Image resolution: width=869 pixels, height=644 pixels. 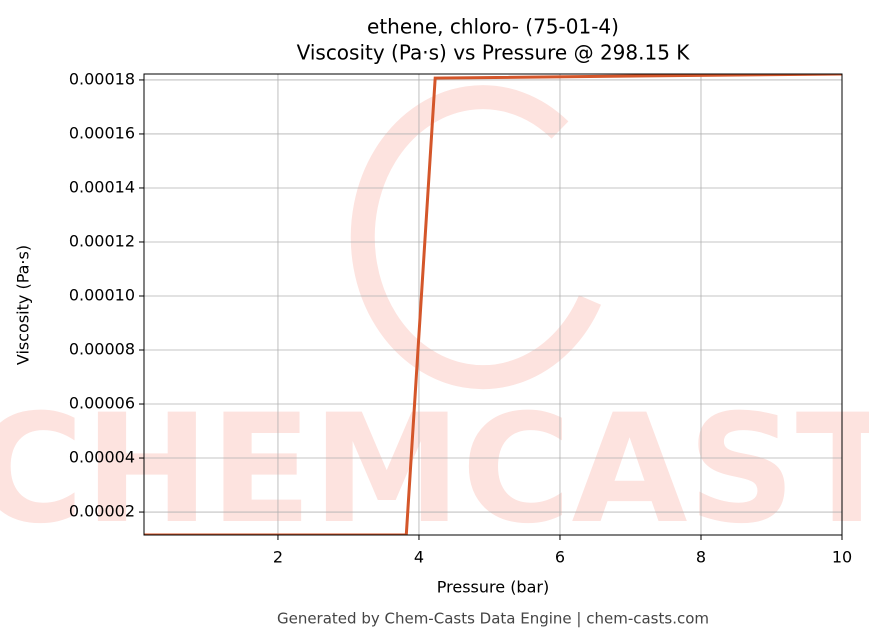 I want to click on y-tick-label: 0.00002, so click(x=102, y=511).